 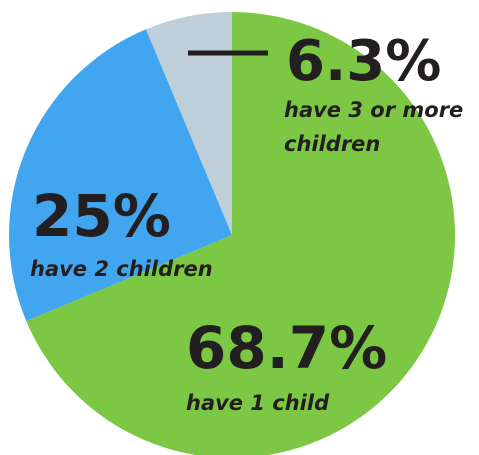 I want to click on slice-label-3-plus-line2: children, so click(x=332, y=144).